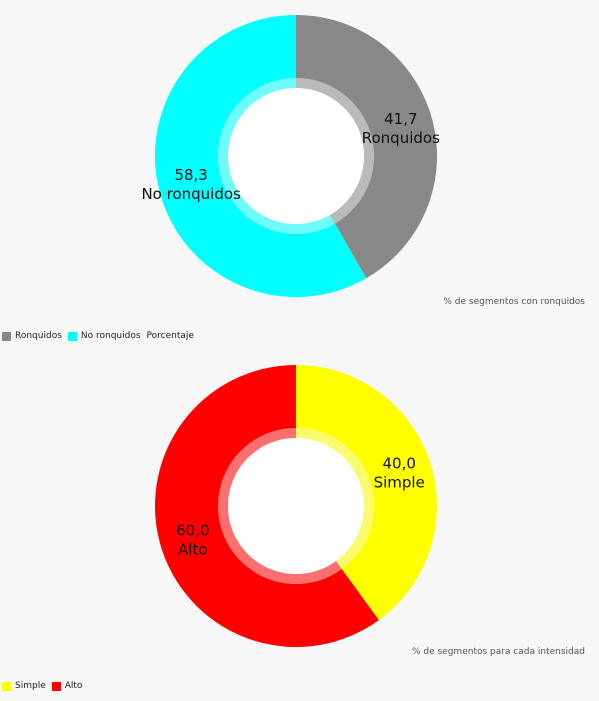 The image size is (599, 701). Describe the element at coordinates (498, 652) in the screenshot. I see `chart-description: % de segmentos para cada intensidad` at that location.